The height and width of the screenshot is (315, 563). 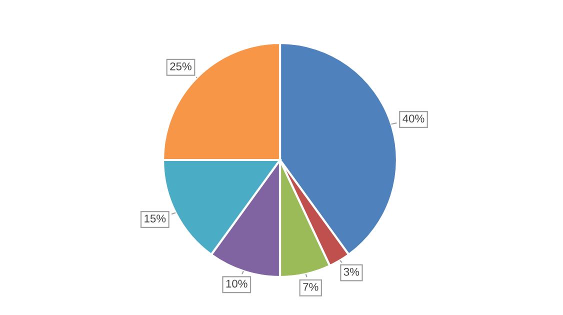 What do you see at coordinates (155, 218) in the screenshot?
I see `data-label: 15%` at bounding box center [155, 218].